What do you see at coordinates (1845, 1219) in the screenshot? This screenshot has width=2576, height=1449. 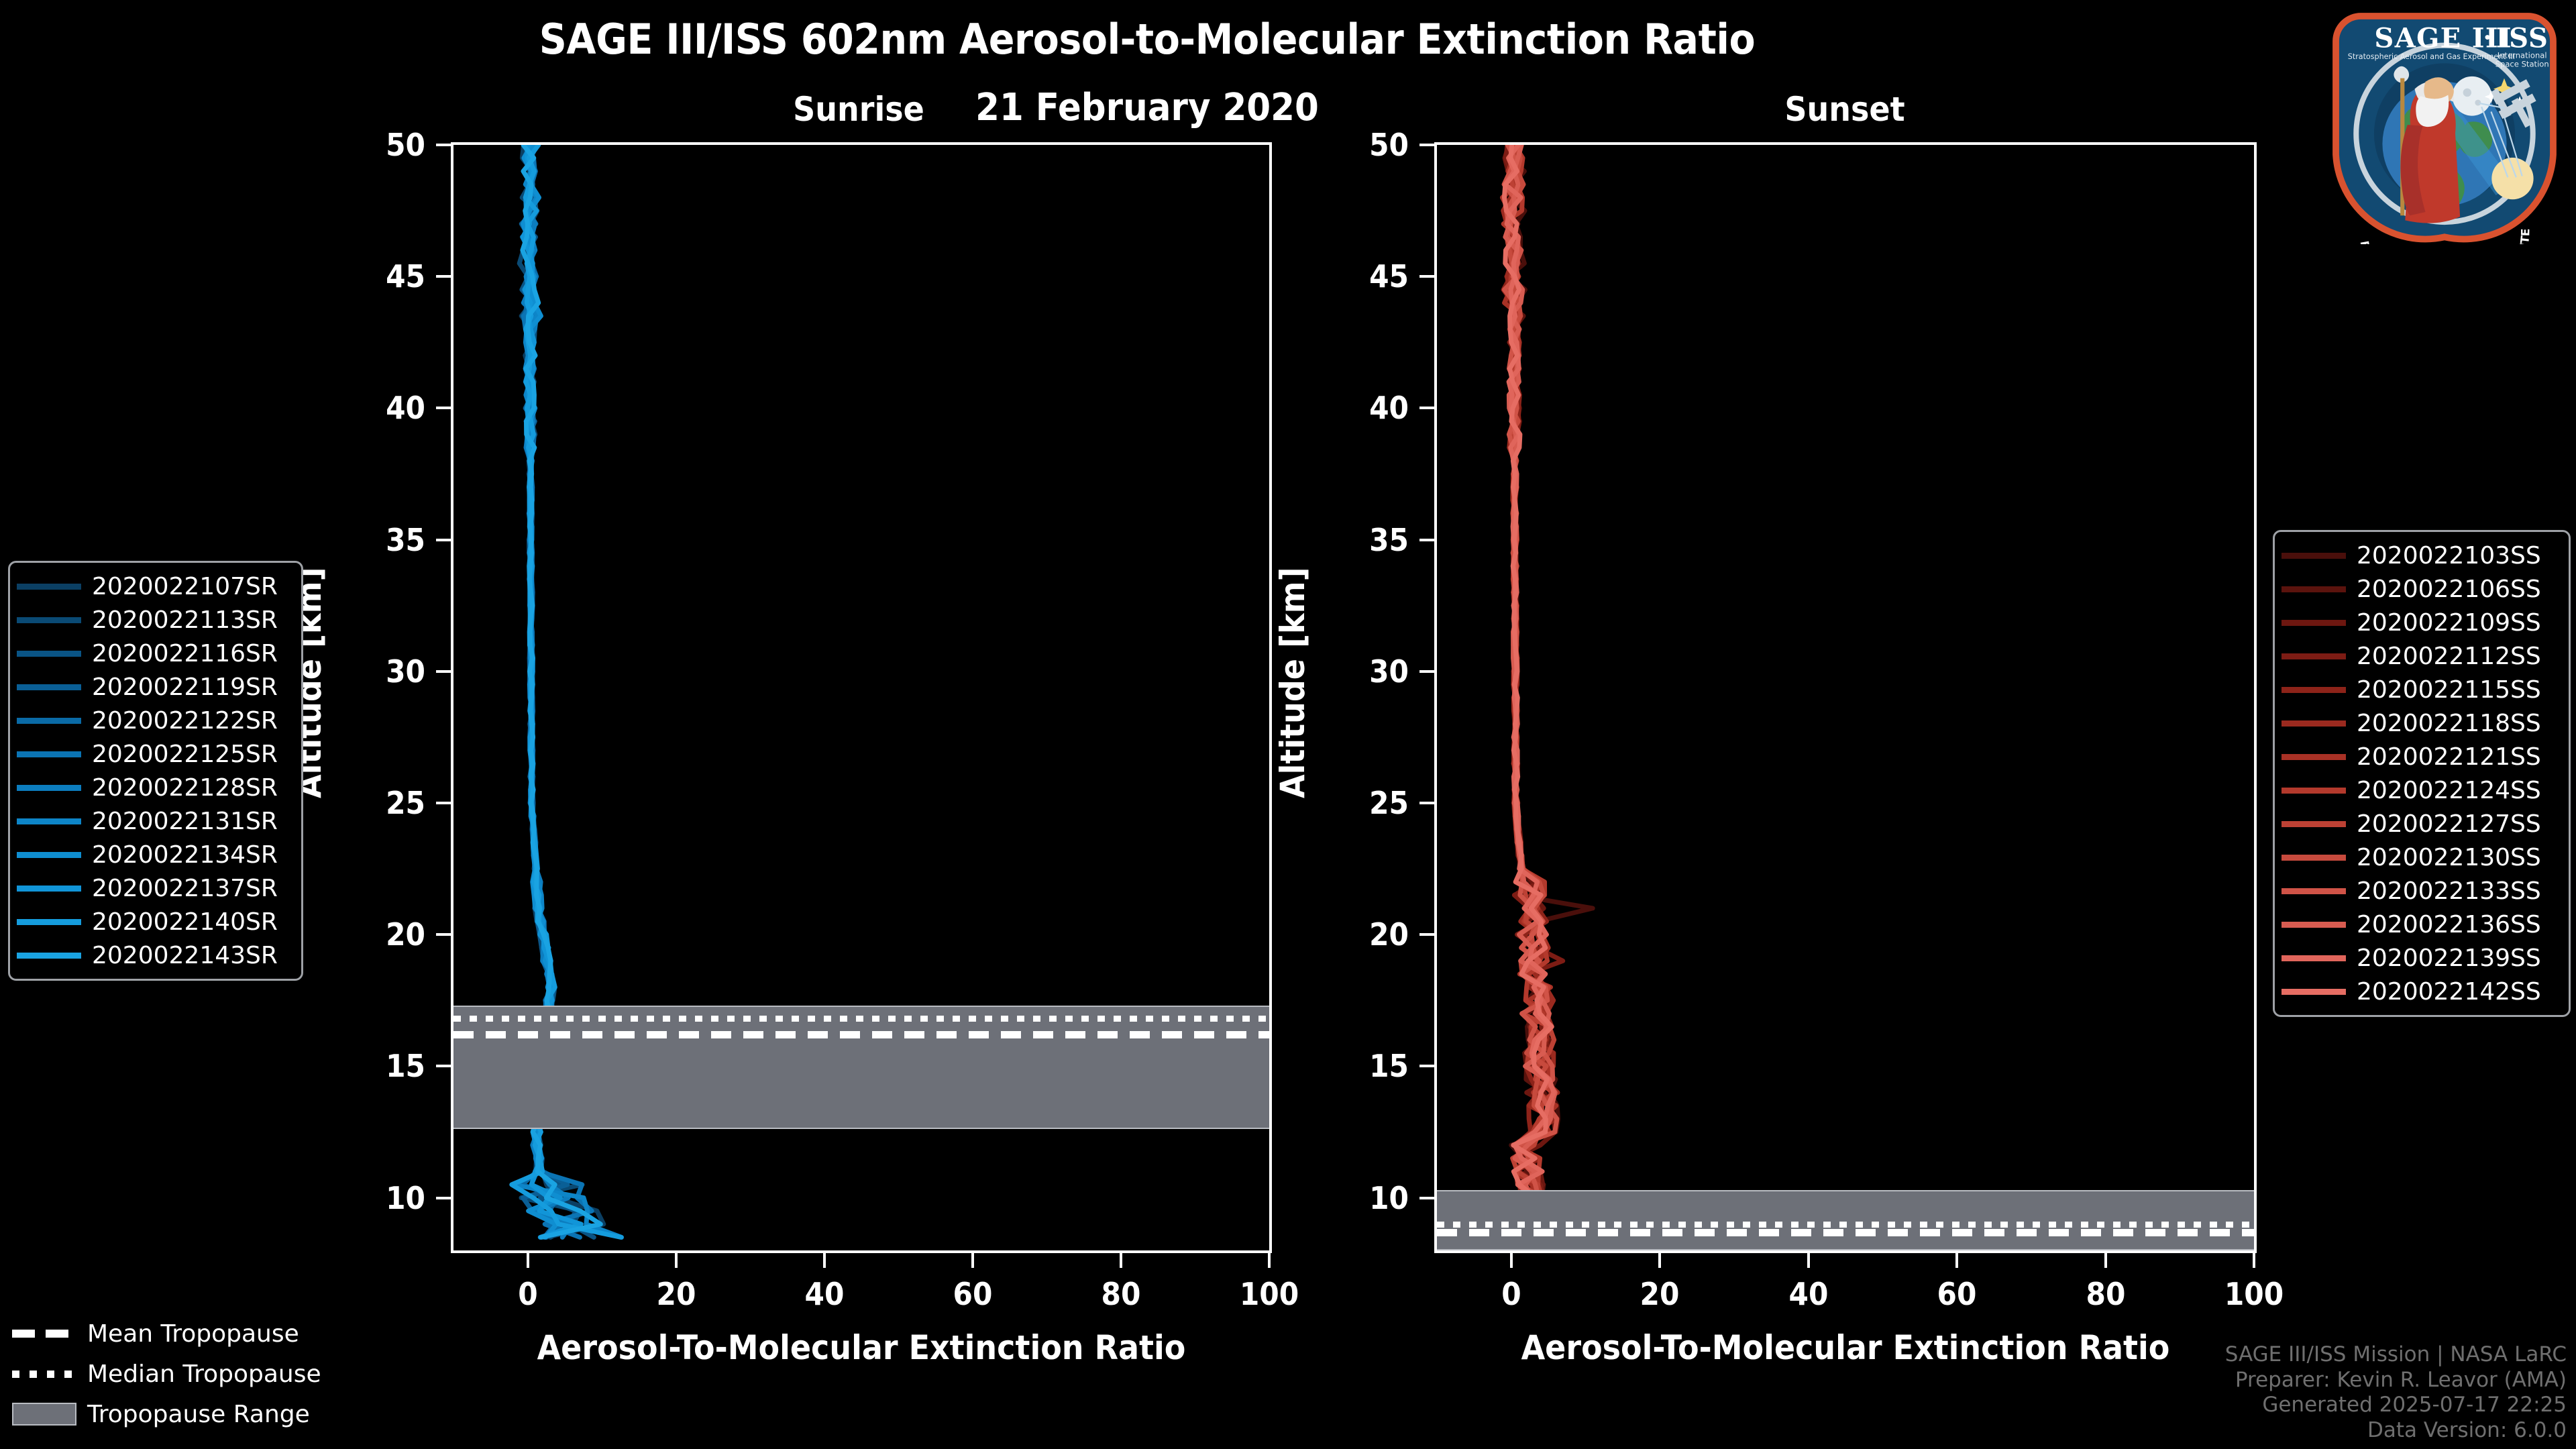 I see `tropopause-range-band-right` at bounding box center [1845, 1219].